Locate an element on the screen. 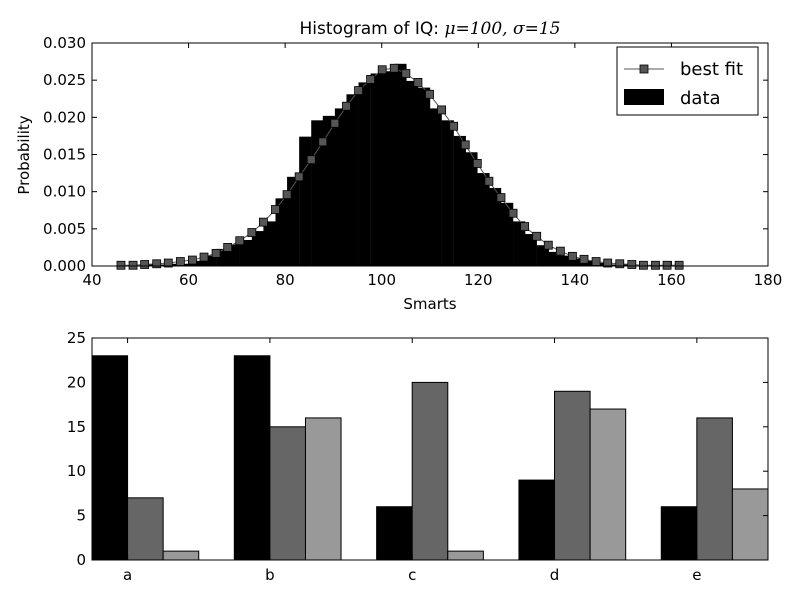 Image resolution: width=800 pixels, height=600 pixels. x-tick-label: 100 is located at coordinates (381, 280).